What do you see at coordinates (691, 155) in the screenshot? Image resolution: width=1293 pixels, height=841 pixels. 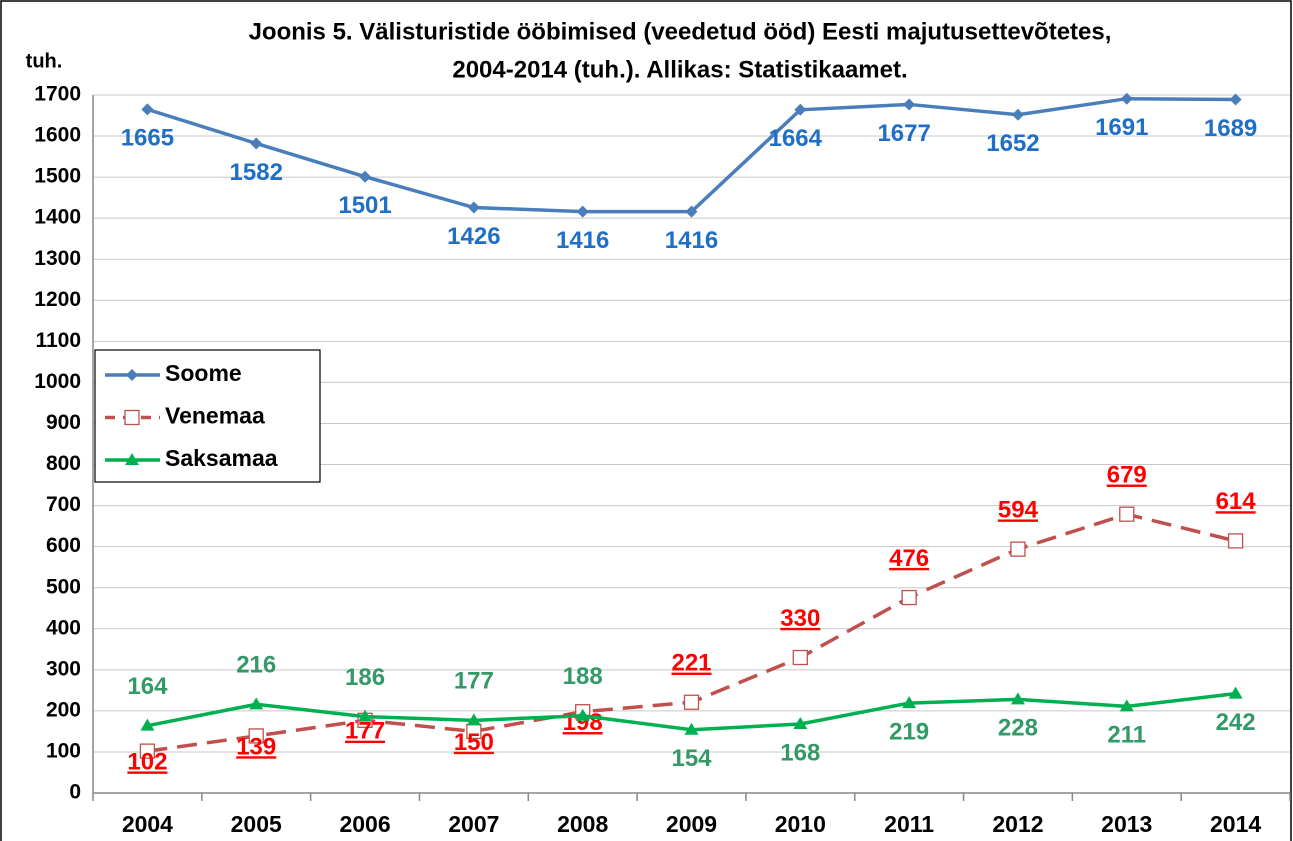 I see `series-line` at bounding box center [691, 155].